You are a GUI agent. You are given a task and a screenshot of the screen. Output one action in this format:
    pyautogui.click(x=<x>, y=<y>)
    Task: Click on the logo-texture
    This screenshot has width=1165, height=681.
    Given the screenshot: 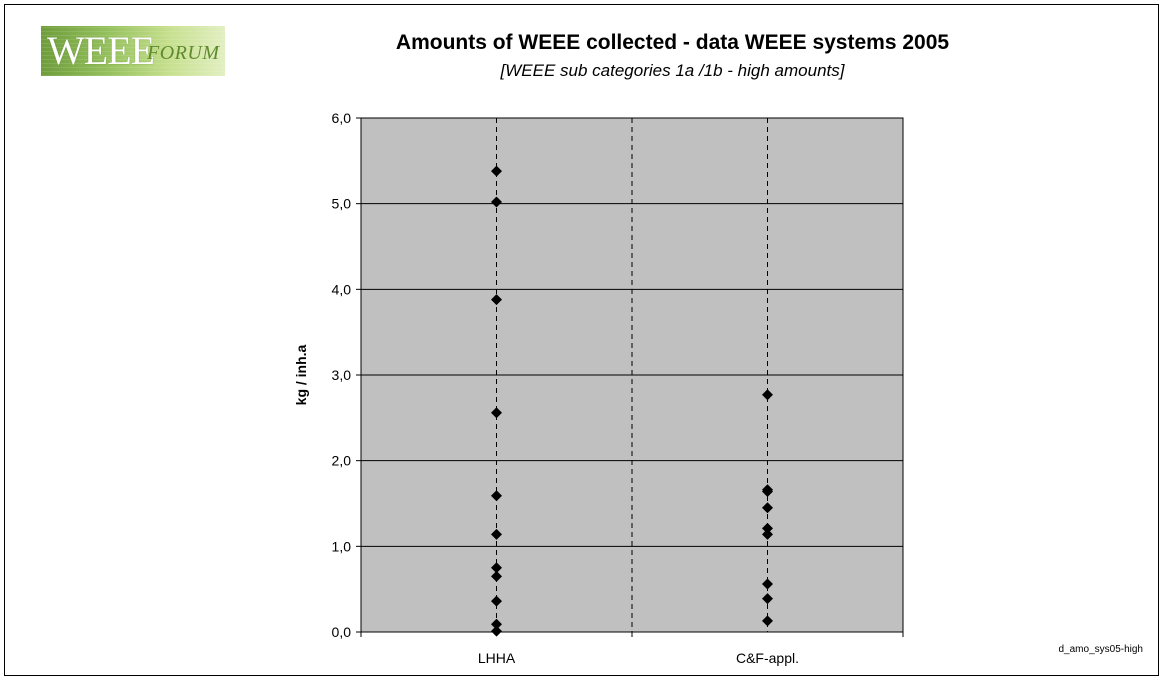 What is the action you would take?
    pyautogui.click(x=133, y=51)
    